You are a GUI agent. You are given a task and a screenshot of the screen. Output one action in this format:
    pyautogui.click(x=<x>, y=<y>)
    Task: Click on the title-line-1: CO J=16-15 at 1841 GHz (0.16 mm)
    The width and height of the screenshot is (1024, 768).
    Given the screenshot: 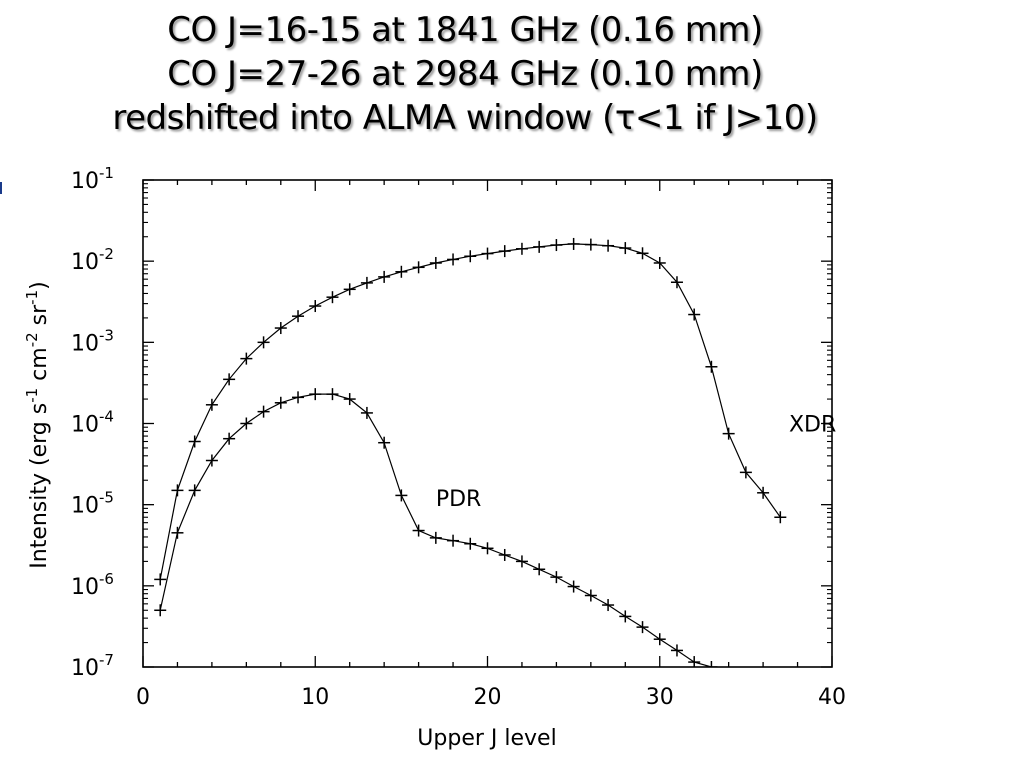 What is the action you would take?
    pyautogui.click(x=465, y=30)
    